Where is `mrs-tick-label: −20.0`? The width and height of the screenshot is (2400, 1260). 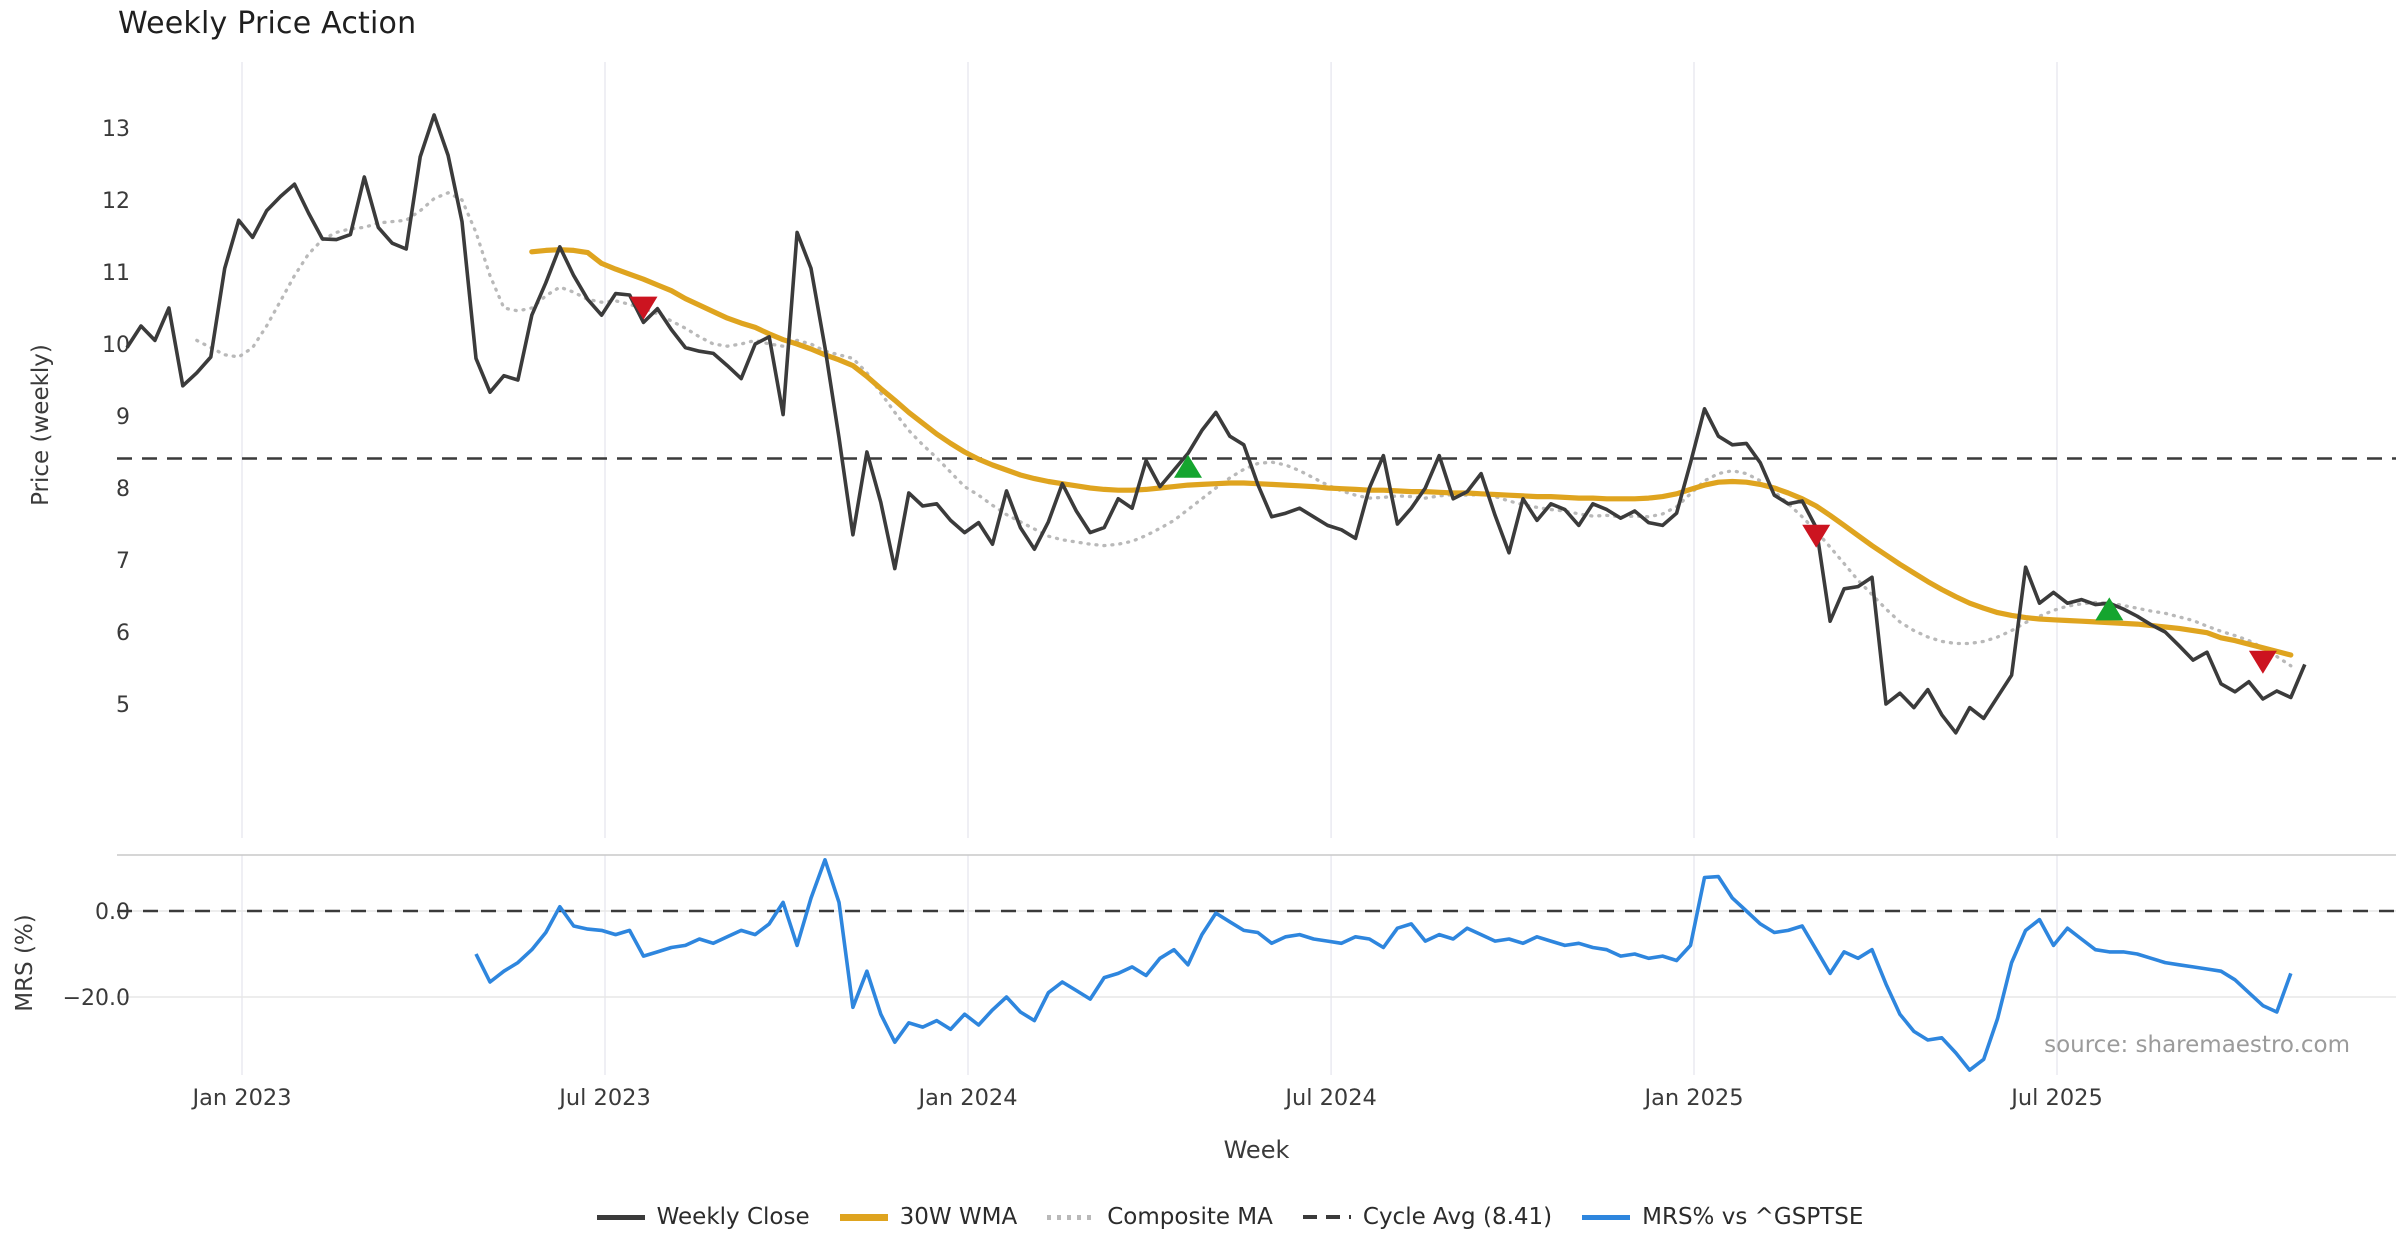
mrs-tick-label: −20.0 is located at coordinates (96, 998).